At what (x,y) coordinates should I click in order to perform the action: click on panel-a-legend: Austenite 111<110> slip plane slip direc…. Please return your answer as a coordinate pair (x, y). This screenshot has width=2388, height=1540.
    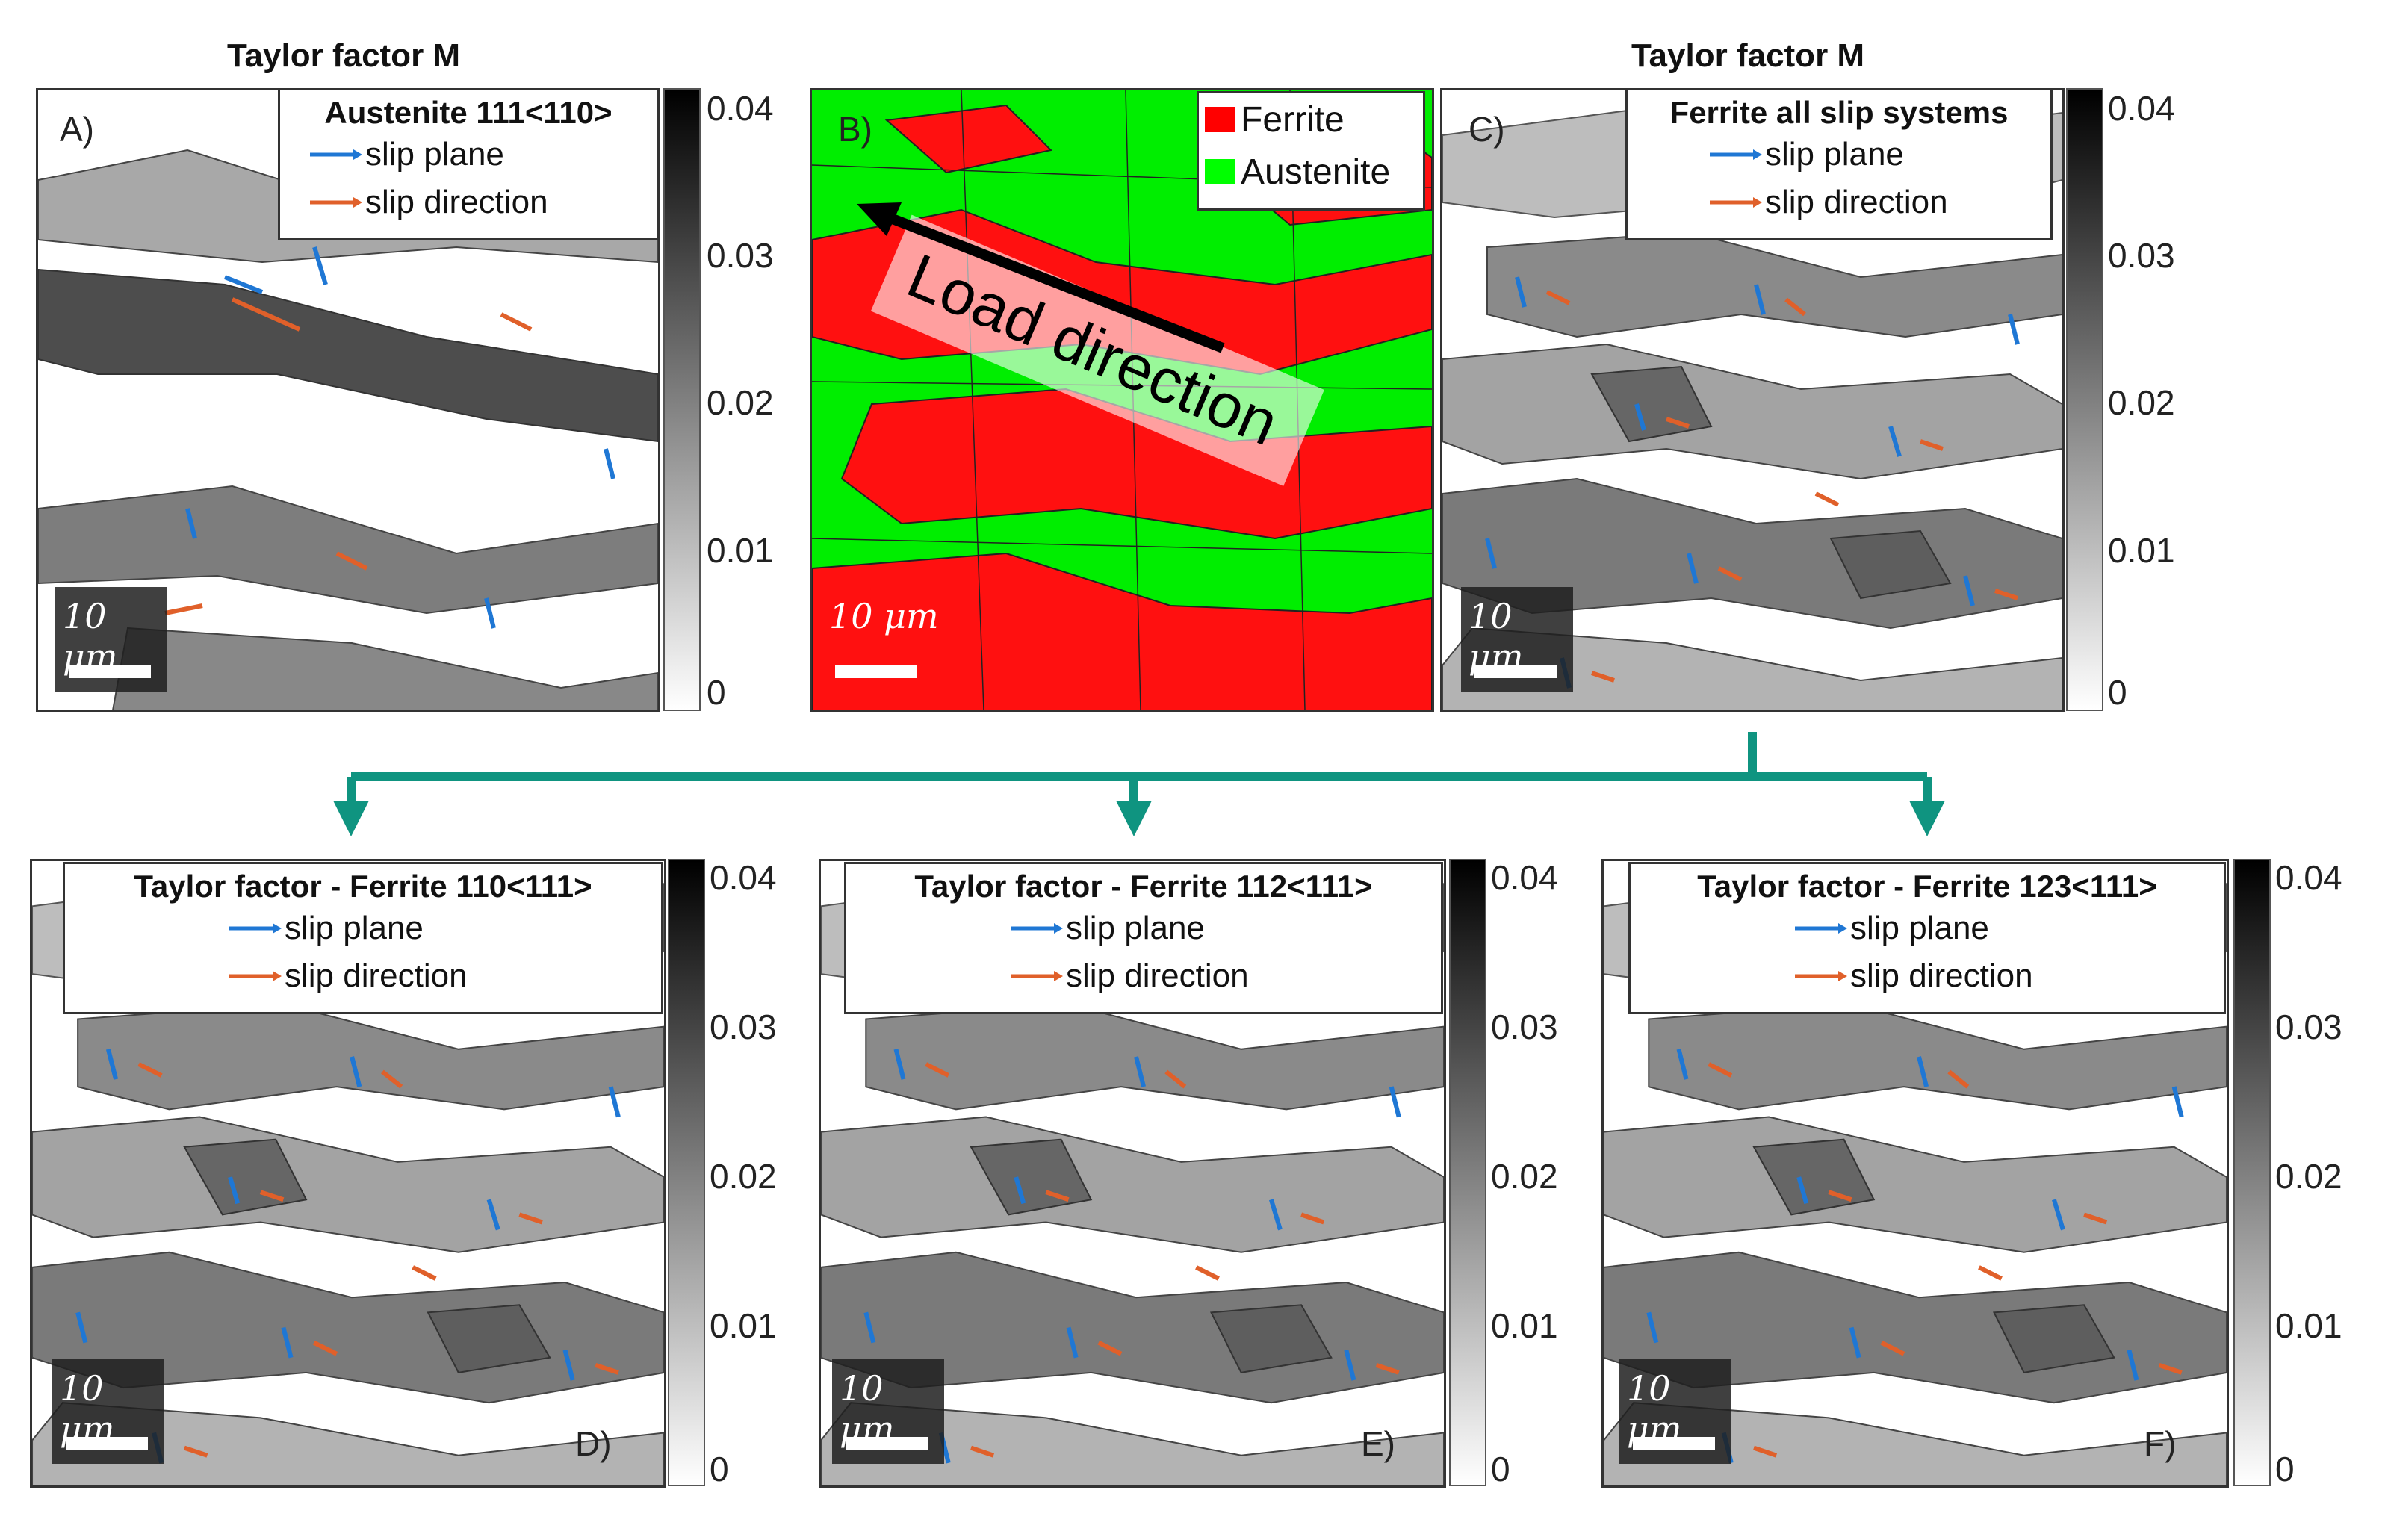
    Looking at the image, I should click on (468, 164).